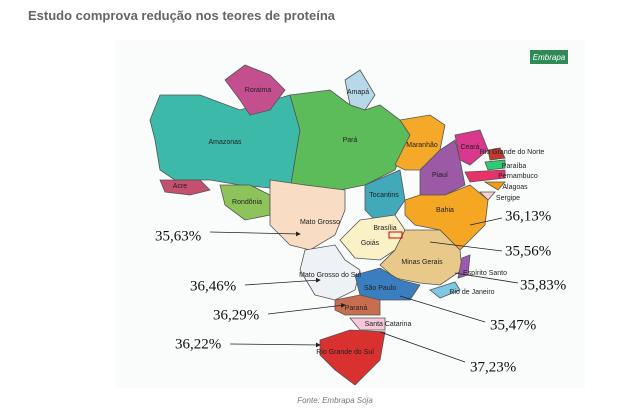 The width and height of the screenshot is (640, 419). I want to click on state-label: Rio Grande do Sul, so click(345, 352).